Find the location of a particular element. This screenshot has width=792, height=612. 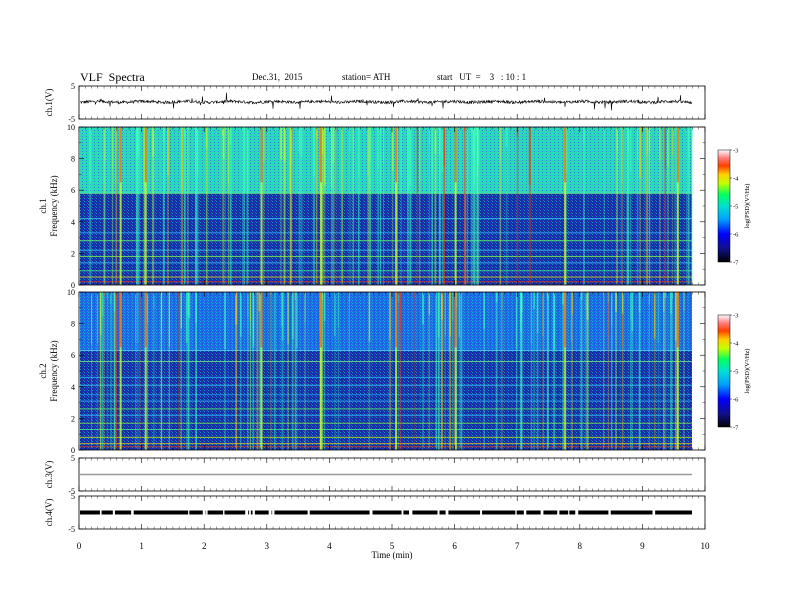

y-tick-label: 10 is located at coordinates (71, 127).